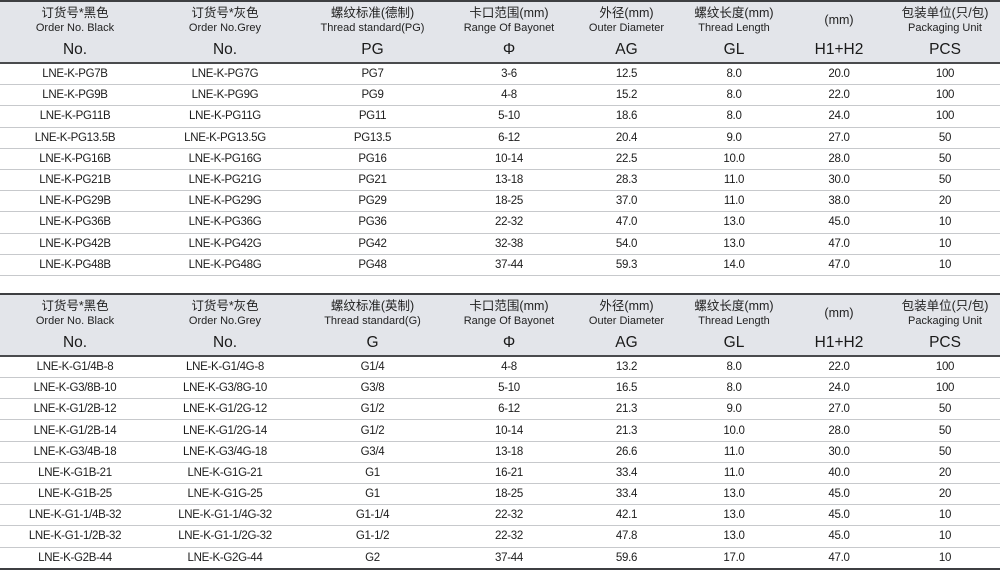 The image size is (1000, 573). What do you see at coordinates (225, 409) in the screenshot?
I see `cell: LNE-K-G1/2G-12` at bounding box center [225, 409].